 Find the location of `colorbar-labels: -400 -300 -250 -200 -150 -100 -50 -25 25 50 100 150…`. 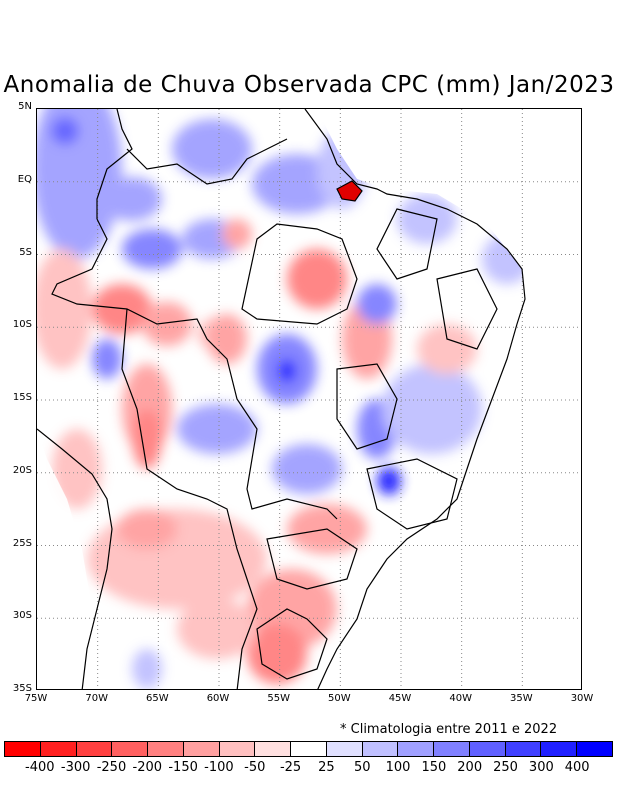

colorbar-labels: -400 -300 -250 -200 -150 -100 -50 -25 25 50 100 150… is located at coordinates (309, 769).